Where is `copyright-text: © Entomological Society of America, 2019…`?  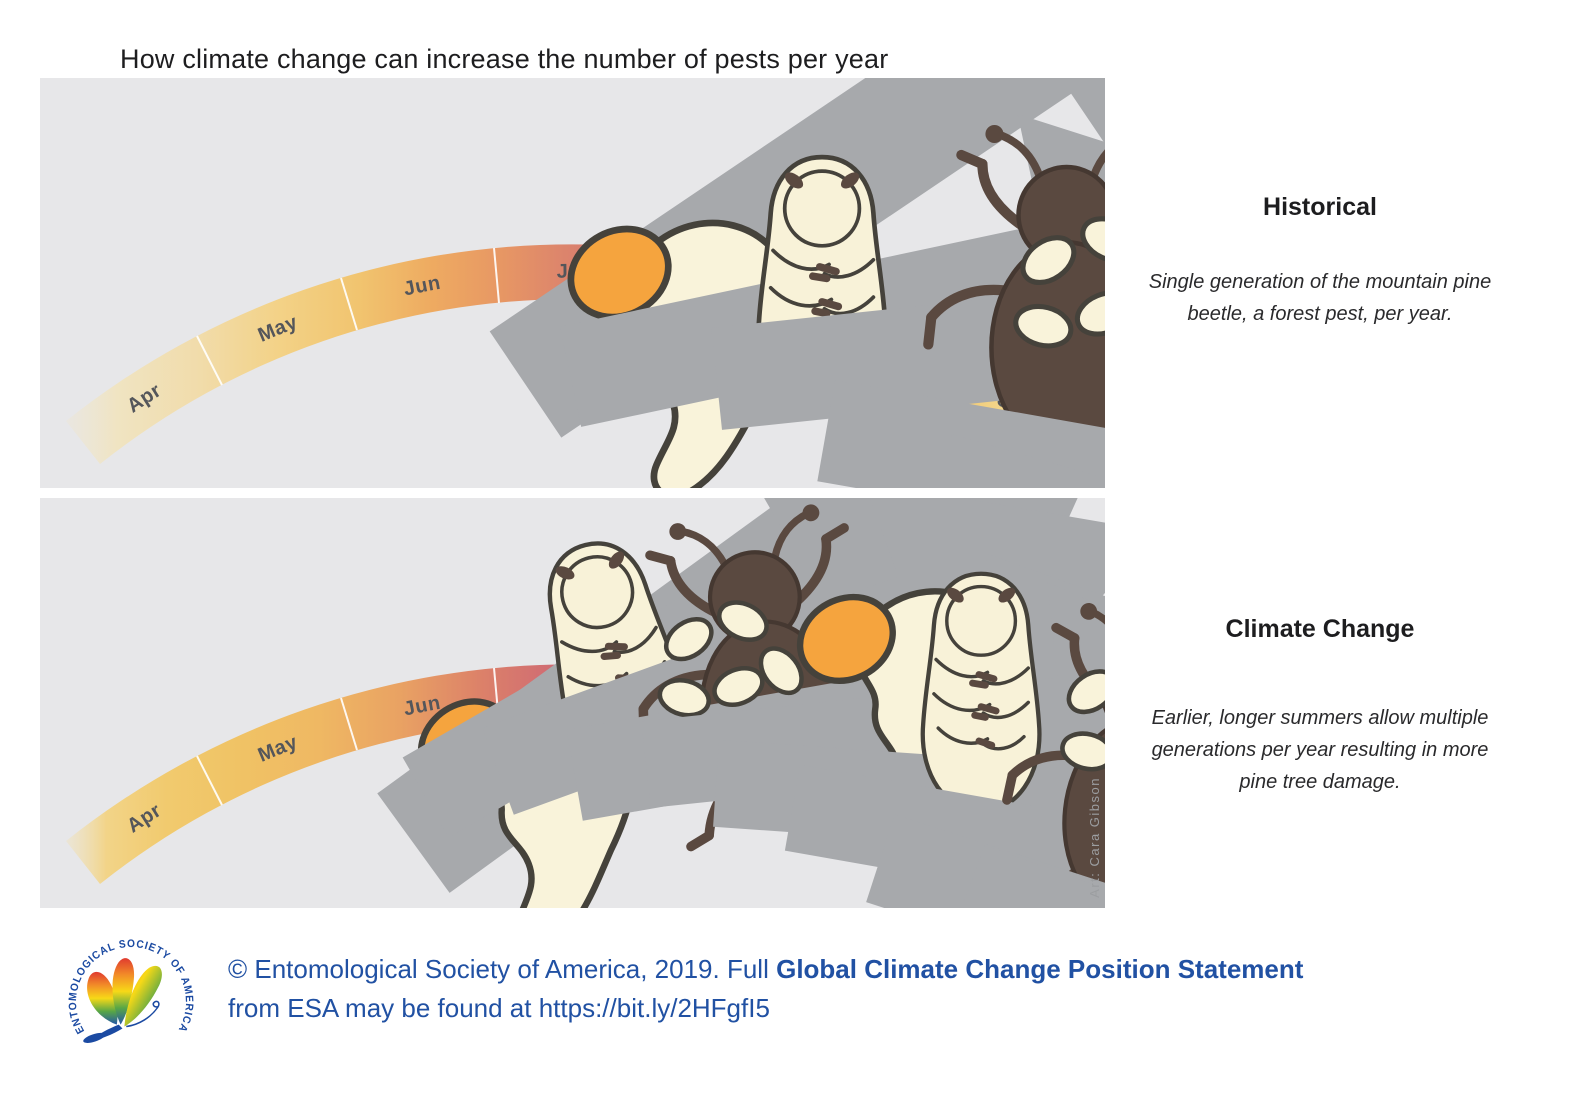
copyright-text: © Entomological Society of America, 2019… is located at coordinates (502, 969).